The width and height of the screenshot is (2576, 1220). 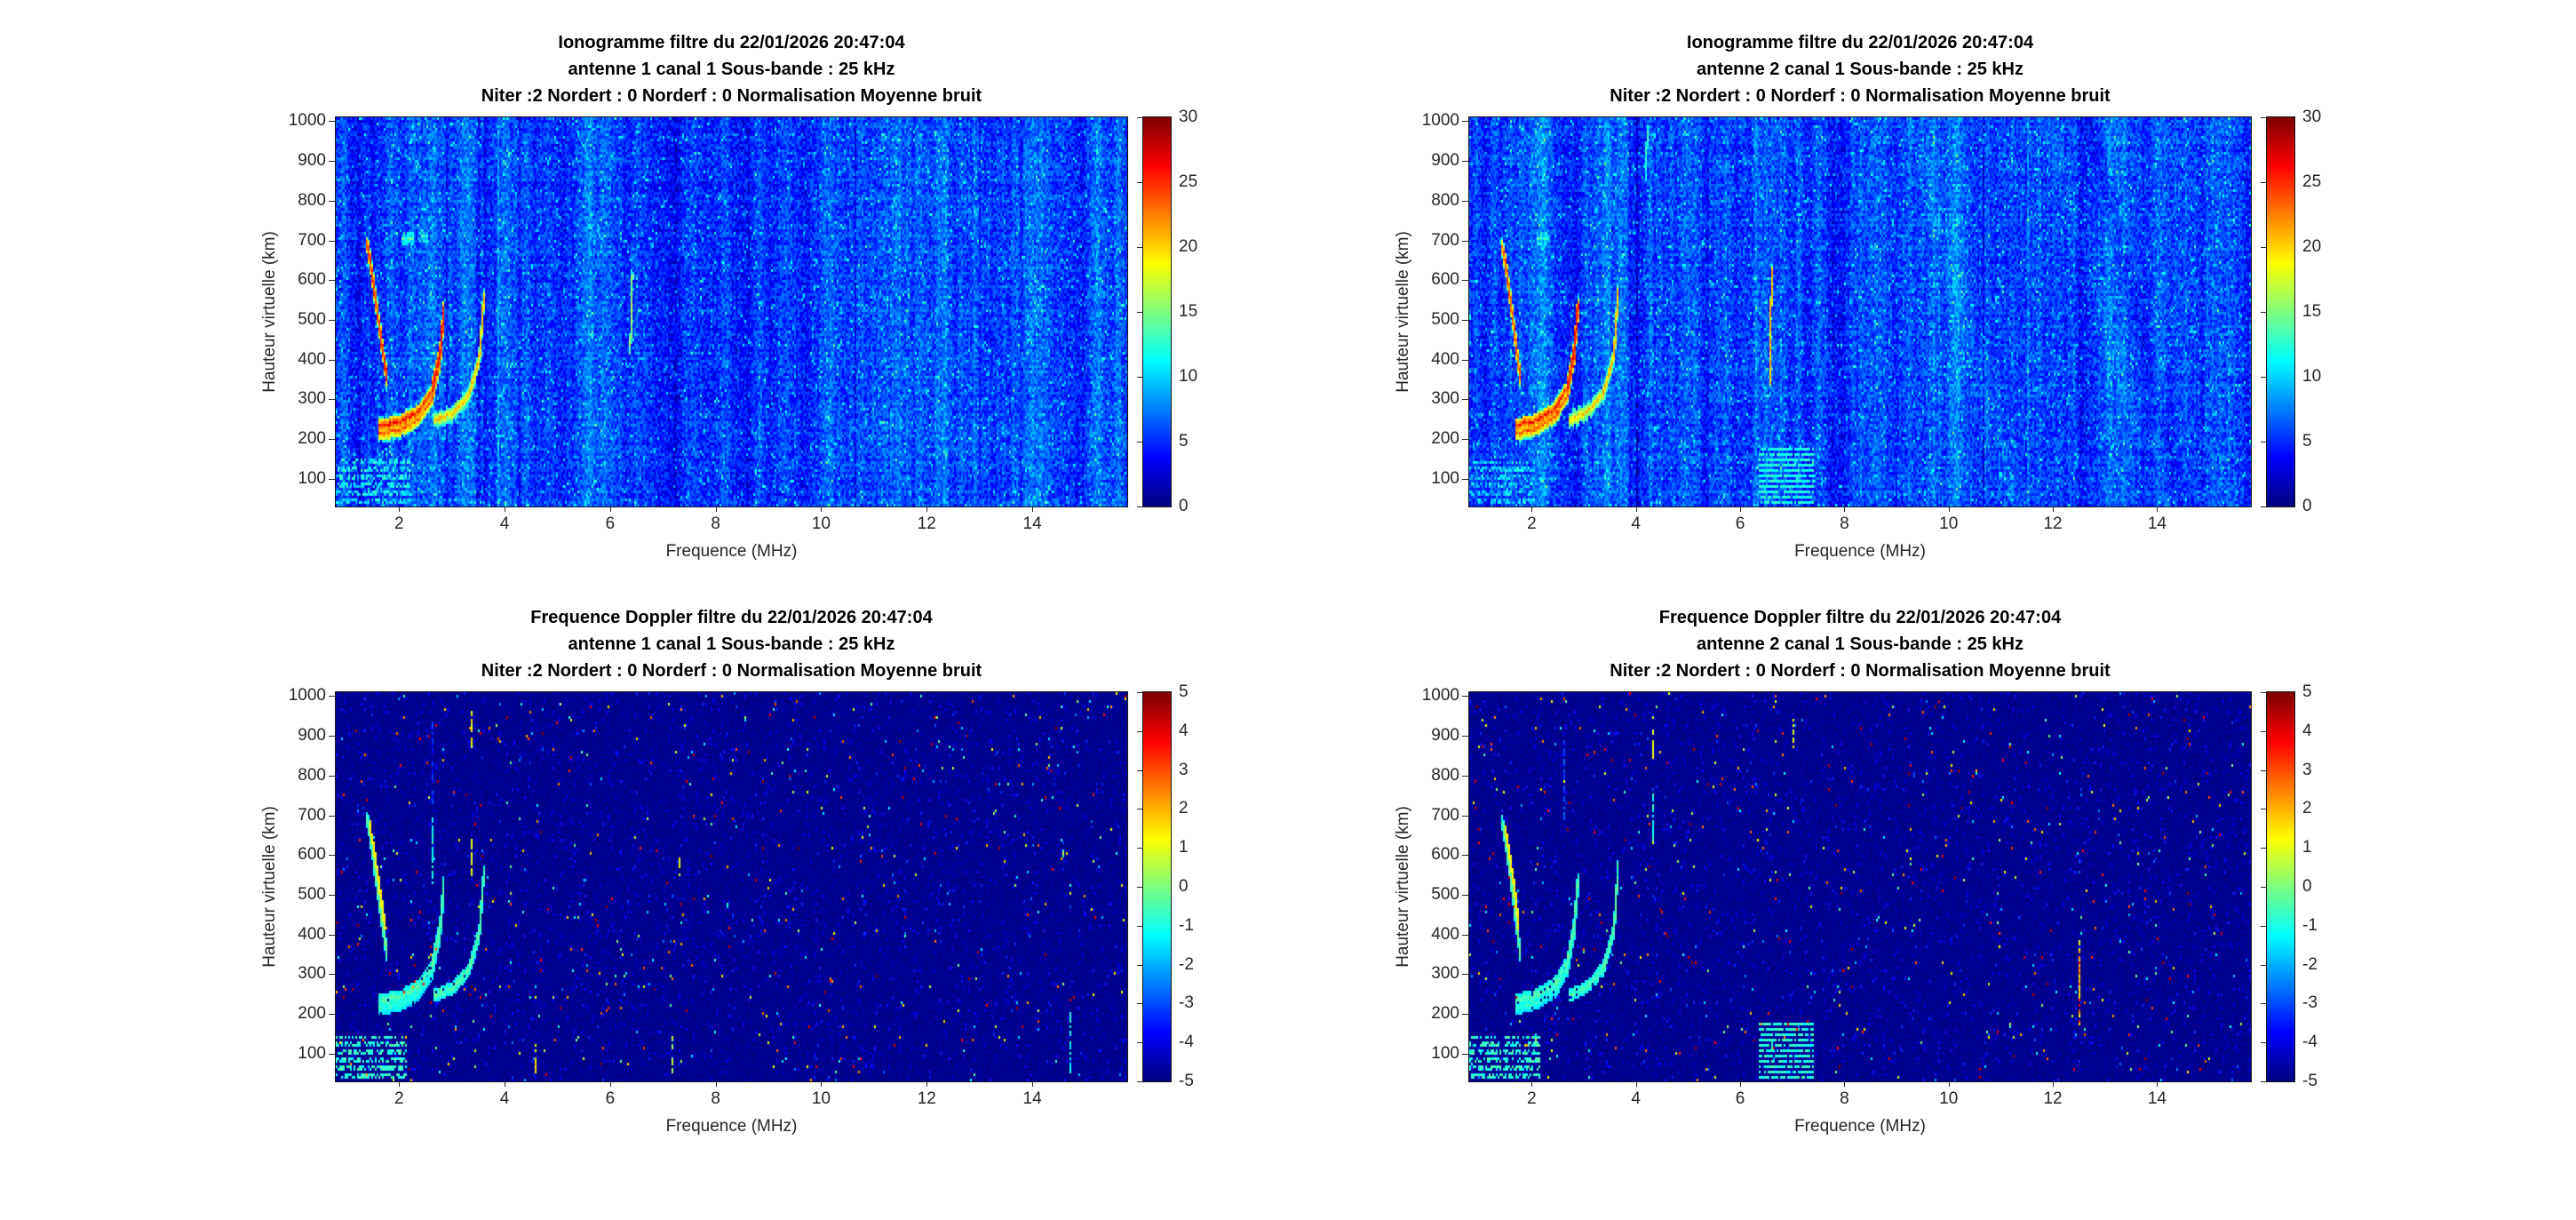 What do you see at coordinates (1186, 1042) in the screenshot?
I see `colorbar-tick-label: -4` at bounding box center [1186, 1042].